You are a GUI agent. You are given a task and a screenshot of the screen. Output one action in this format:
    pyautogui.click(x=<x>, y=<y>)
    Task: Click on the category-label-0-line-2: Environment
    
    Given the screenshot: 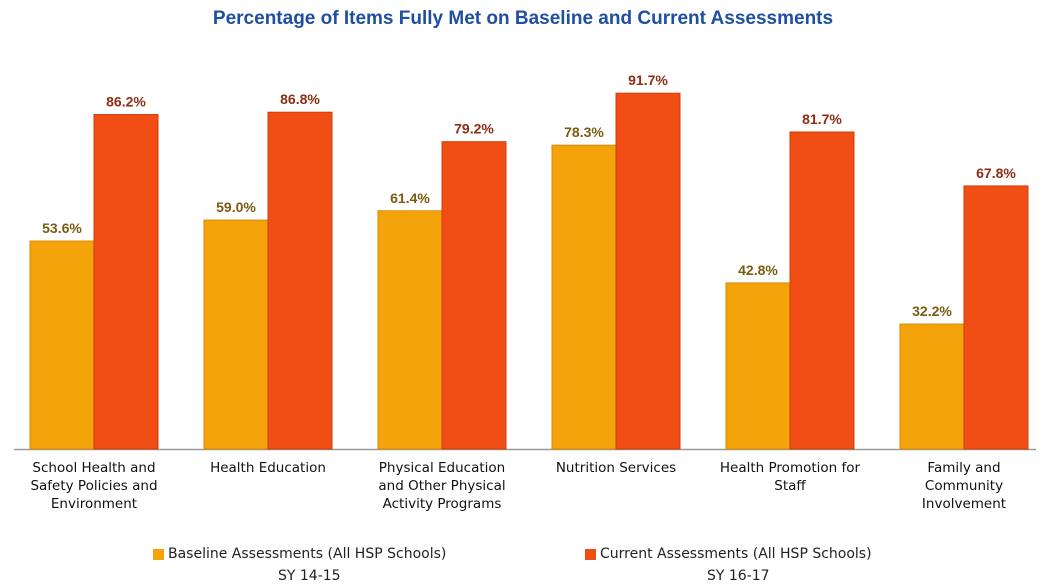 What is the action you would take?
    pyautogui.click(x=94, y=504)
    